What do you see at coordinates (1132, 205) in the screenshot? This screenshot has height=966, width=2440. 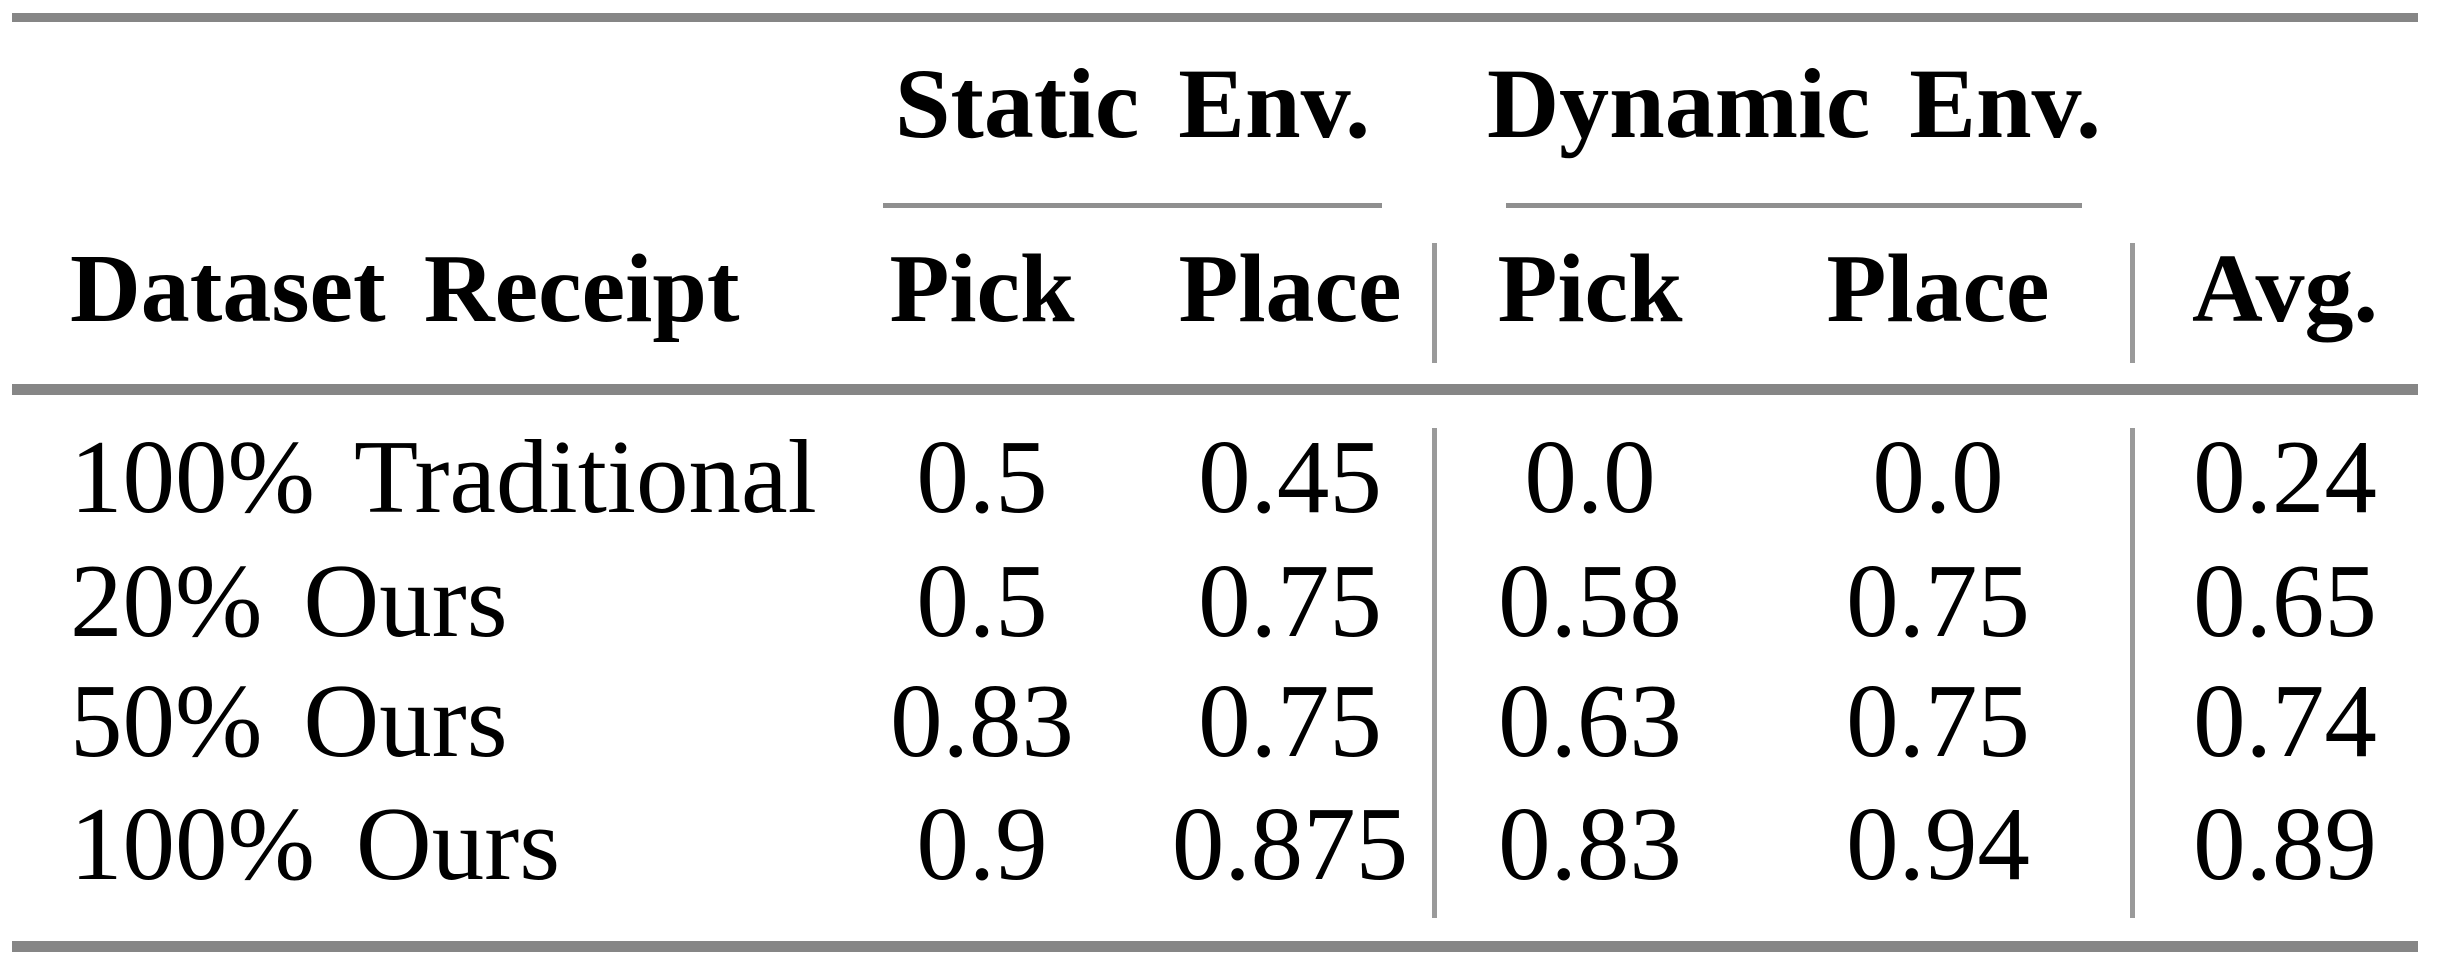 I see `static-env-underline-rule` at bounding box center [1132, 205].